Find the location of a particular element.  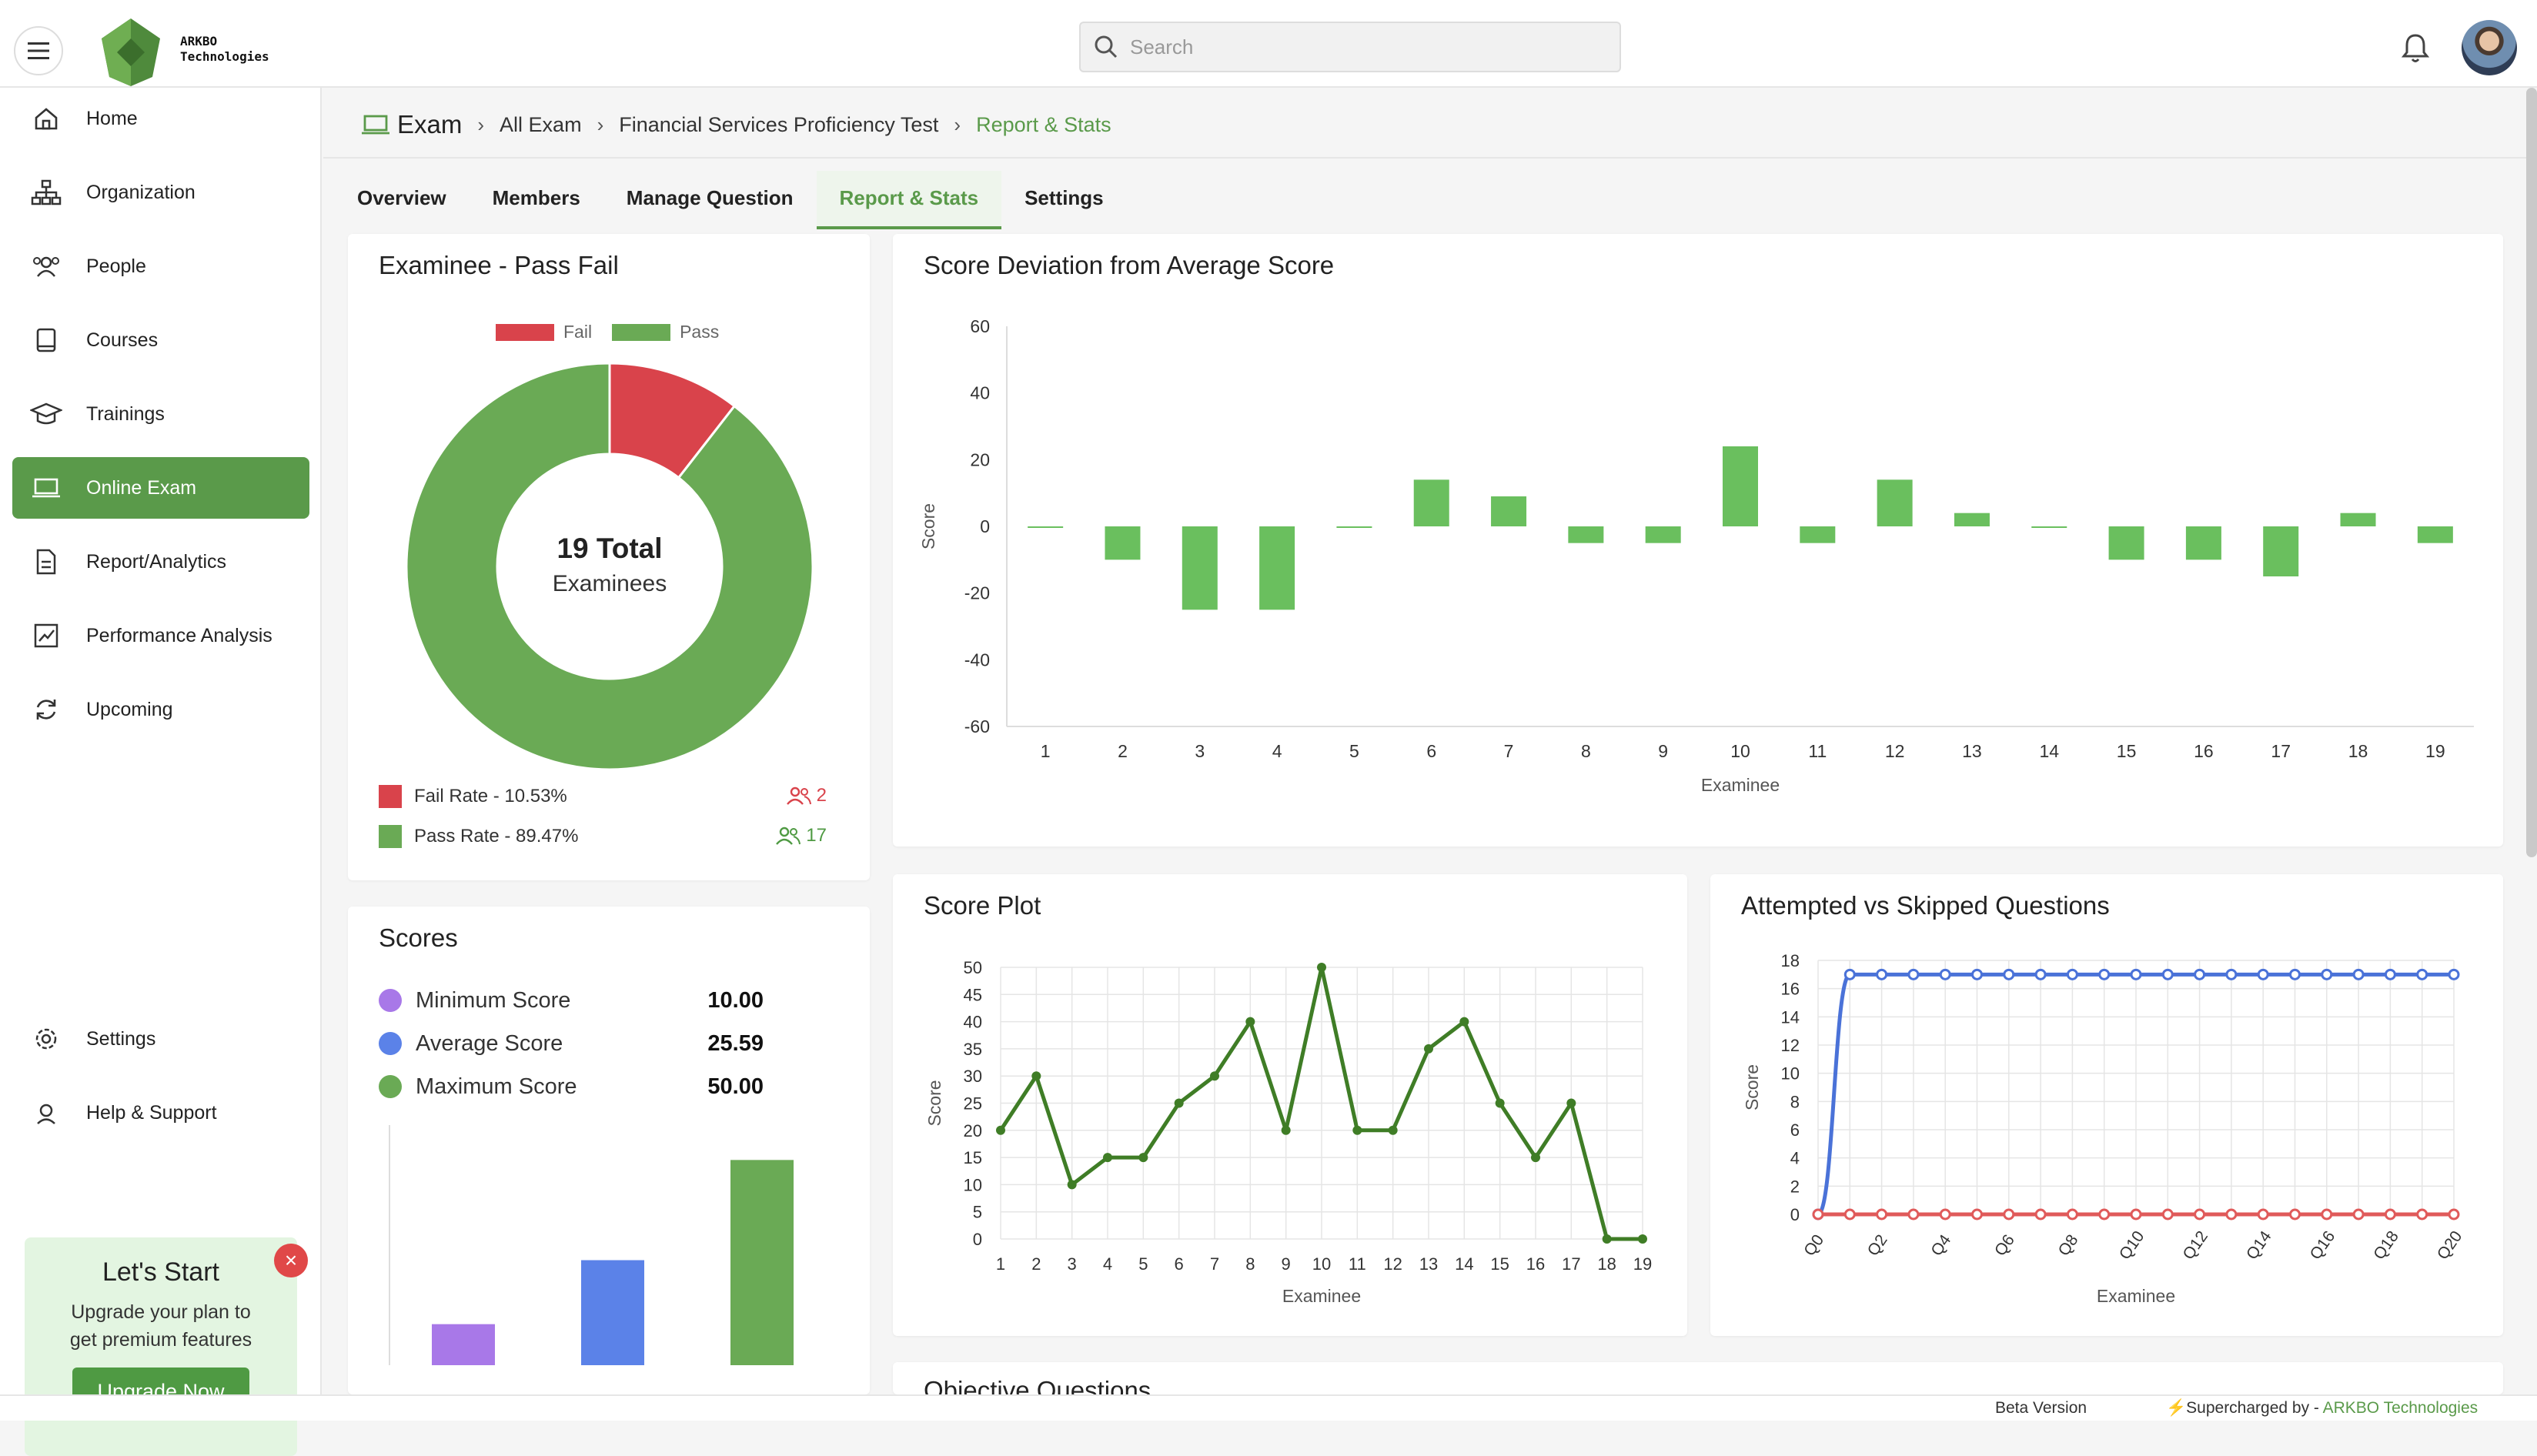

sidebar-item-online-exam: Online Exam is located at coordinates (160, 488).